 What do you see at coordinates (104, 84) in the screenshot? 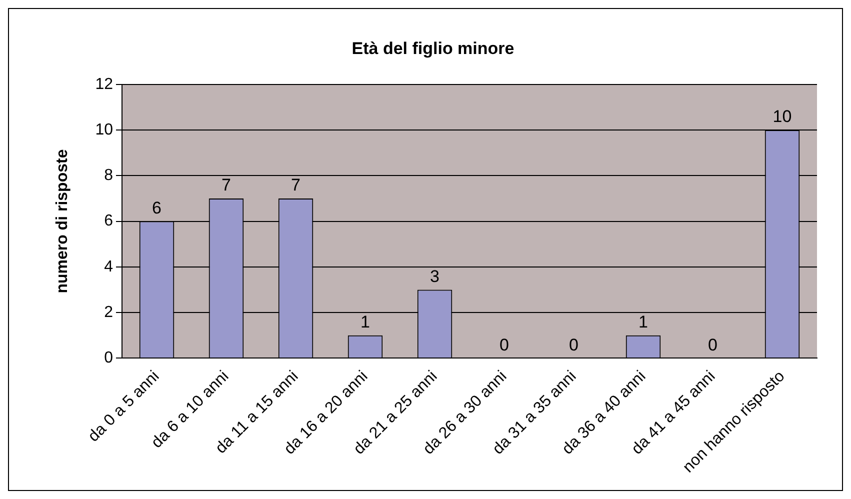
I see `y-tick-label: 12` at bounding box center [104, 84].